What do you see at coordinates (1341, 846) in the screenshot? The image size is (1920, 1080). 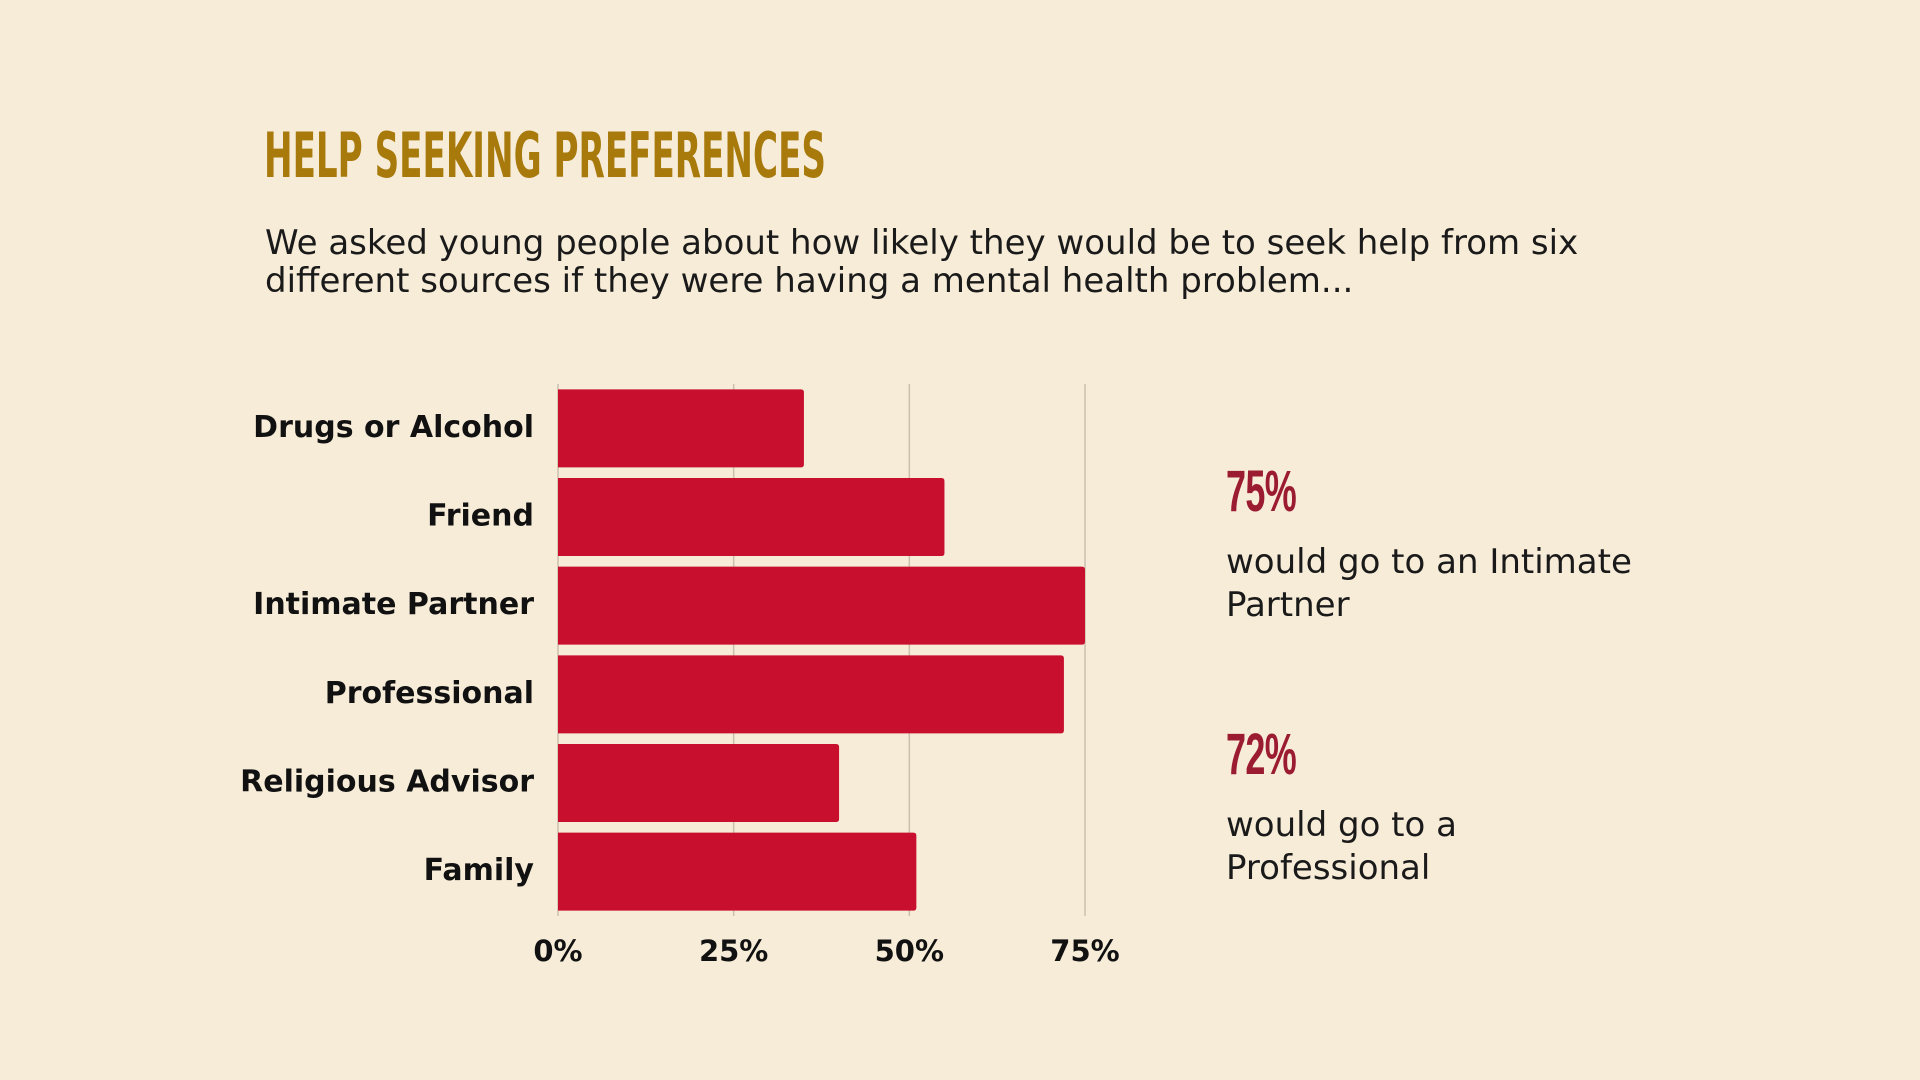 I see `callout-text: would go to a Professional` at bounding box center [1341, 846].